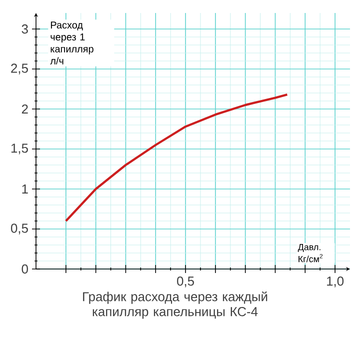 The image size is (364, 338). I want to click on y-tick-label: 1, so click(25, 189).